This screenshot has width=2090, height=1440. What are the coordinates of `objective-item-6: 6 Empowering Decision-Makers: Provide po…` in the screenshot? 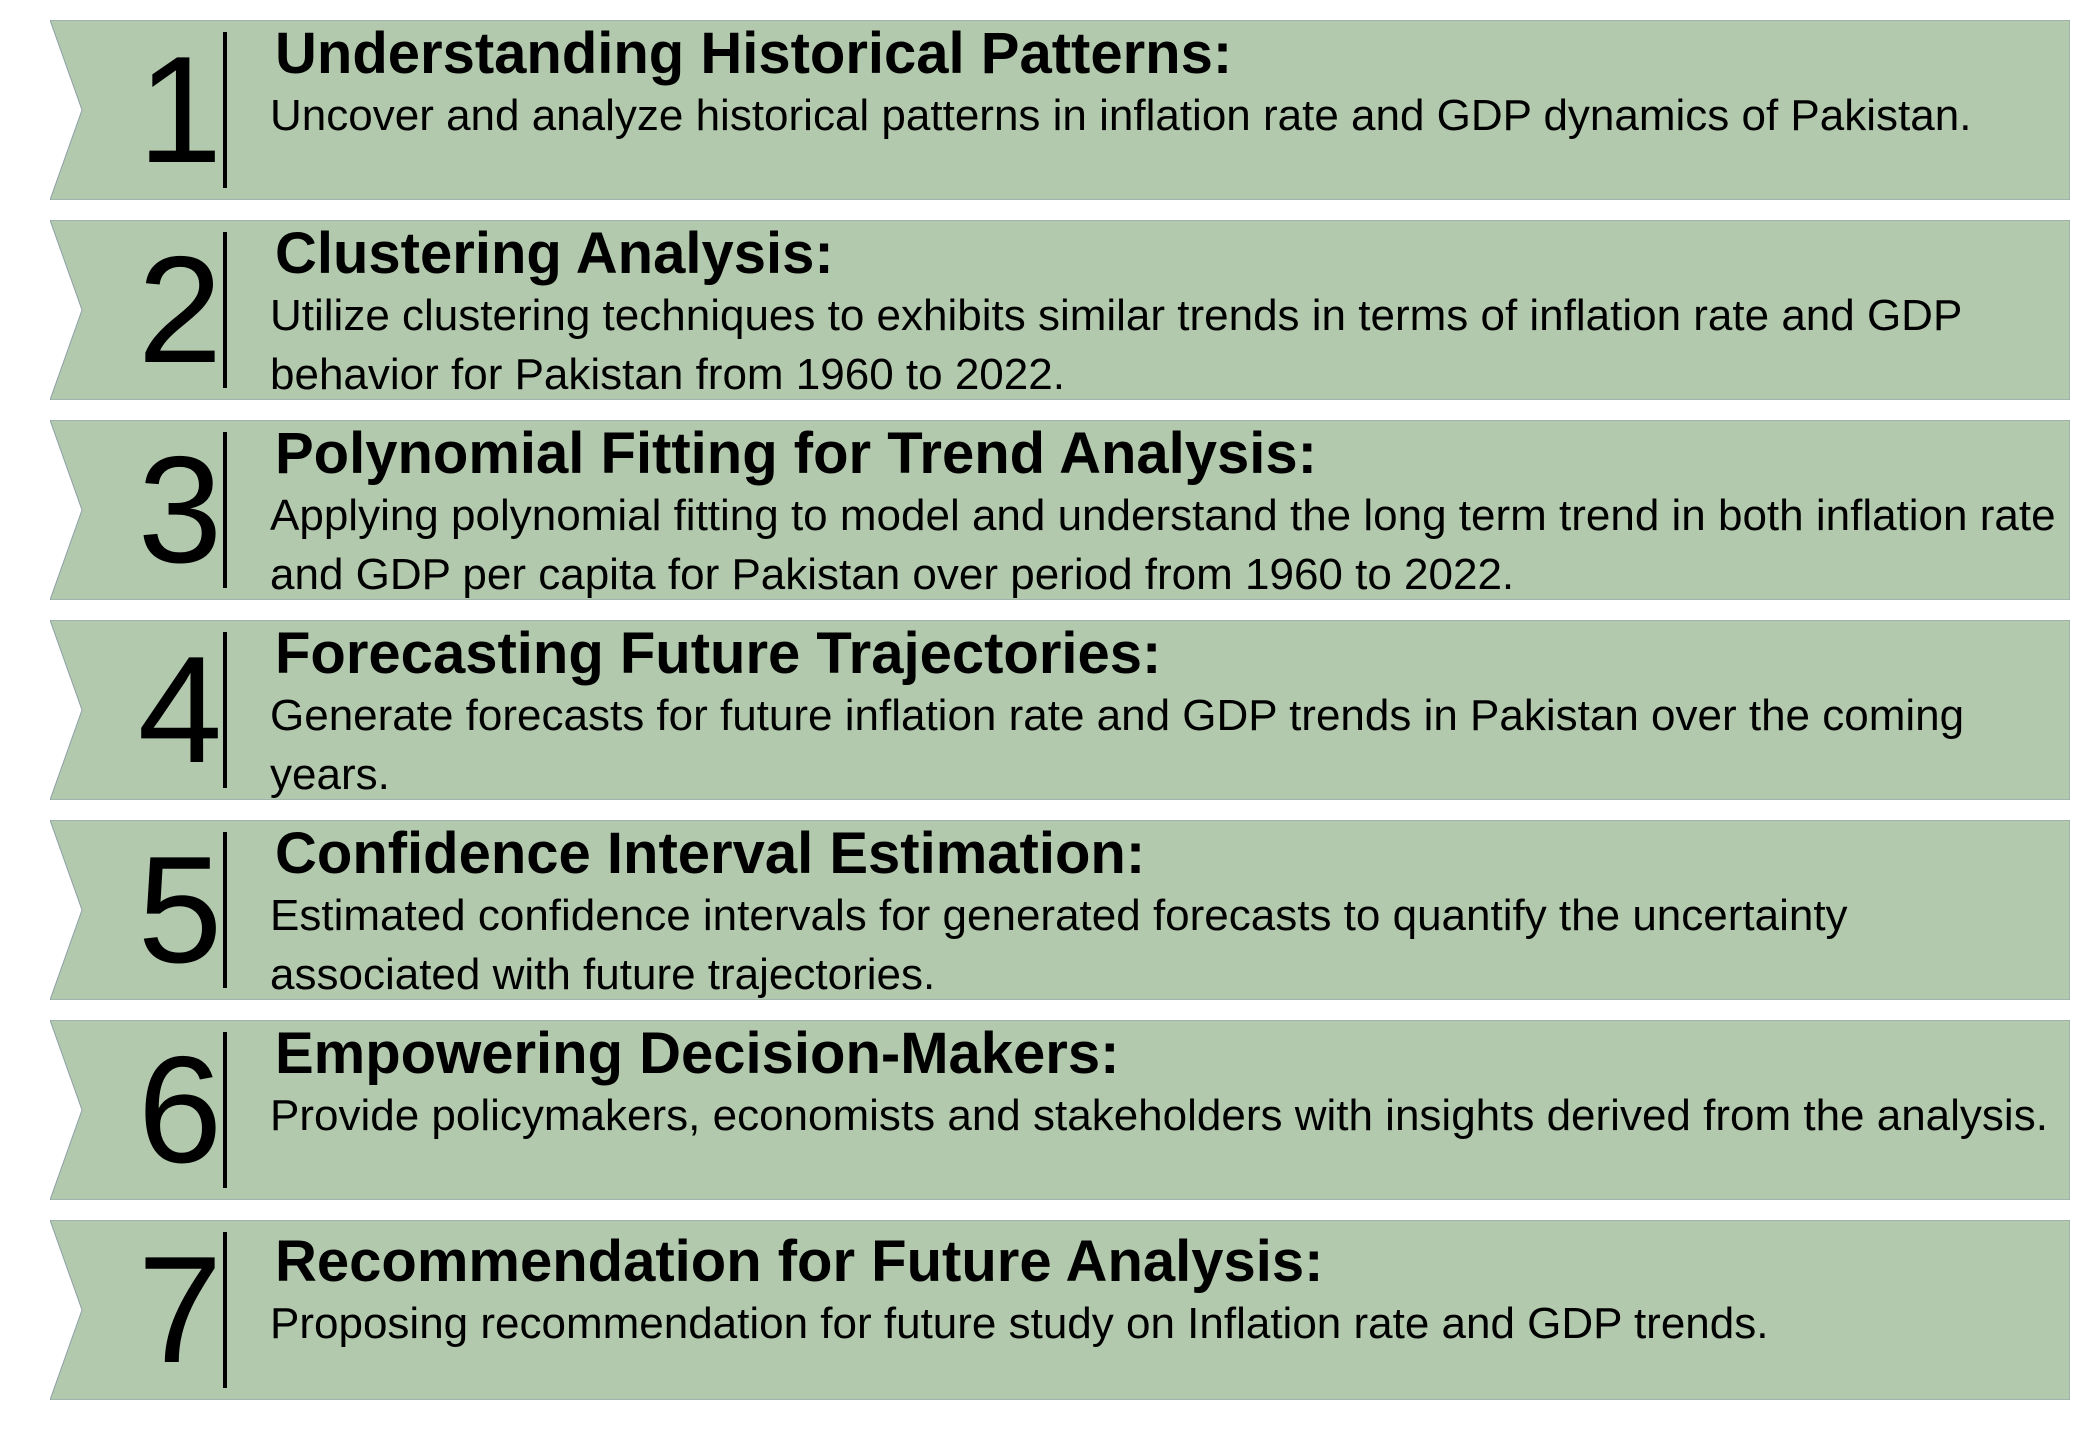 It's located at (1060, 1110).